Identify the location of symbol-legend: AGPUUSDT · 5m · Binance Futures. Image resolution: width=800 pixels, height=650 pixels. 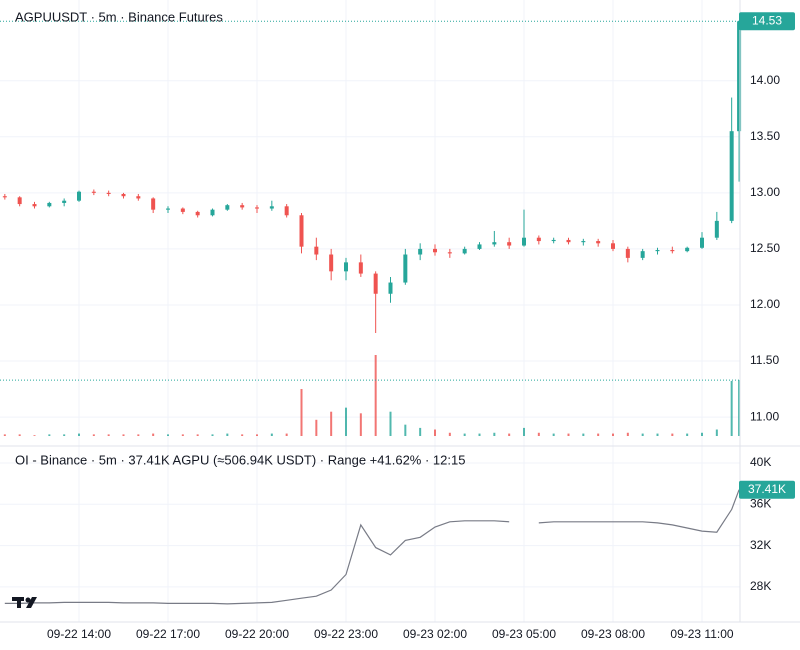
(119, 16).